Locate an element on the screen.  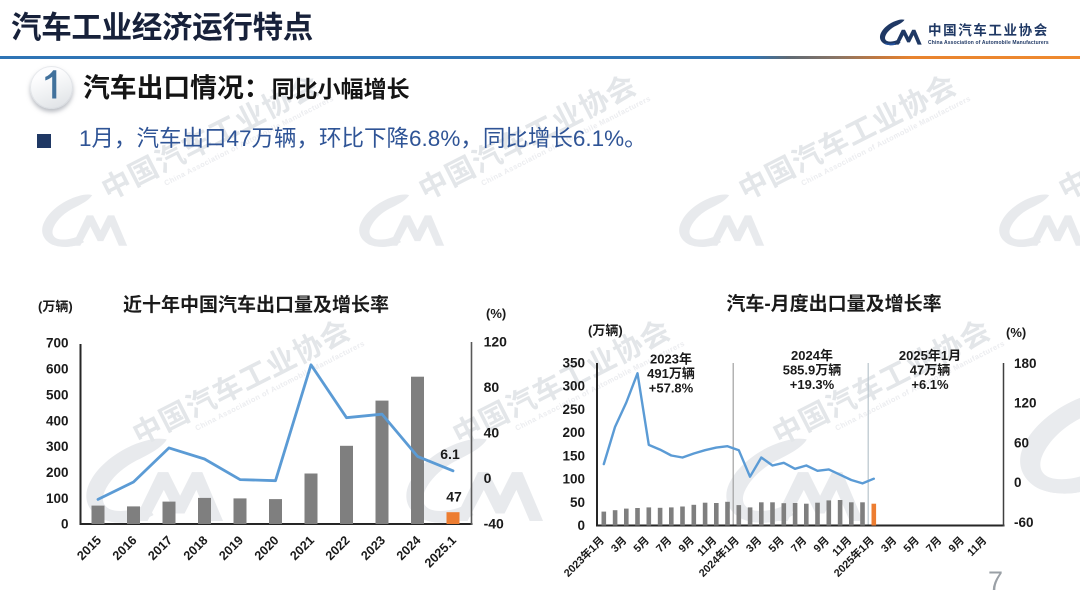
svg-text: 700 is located at coordinates (57, 343).